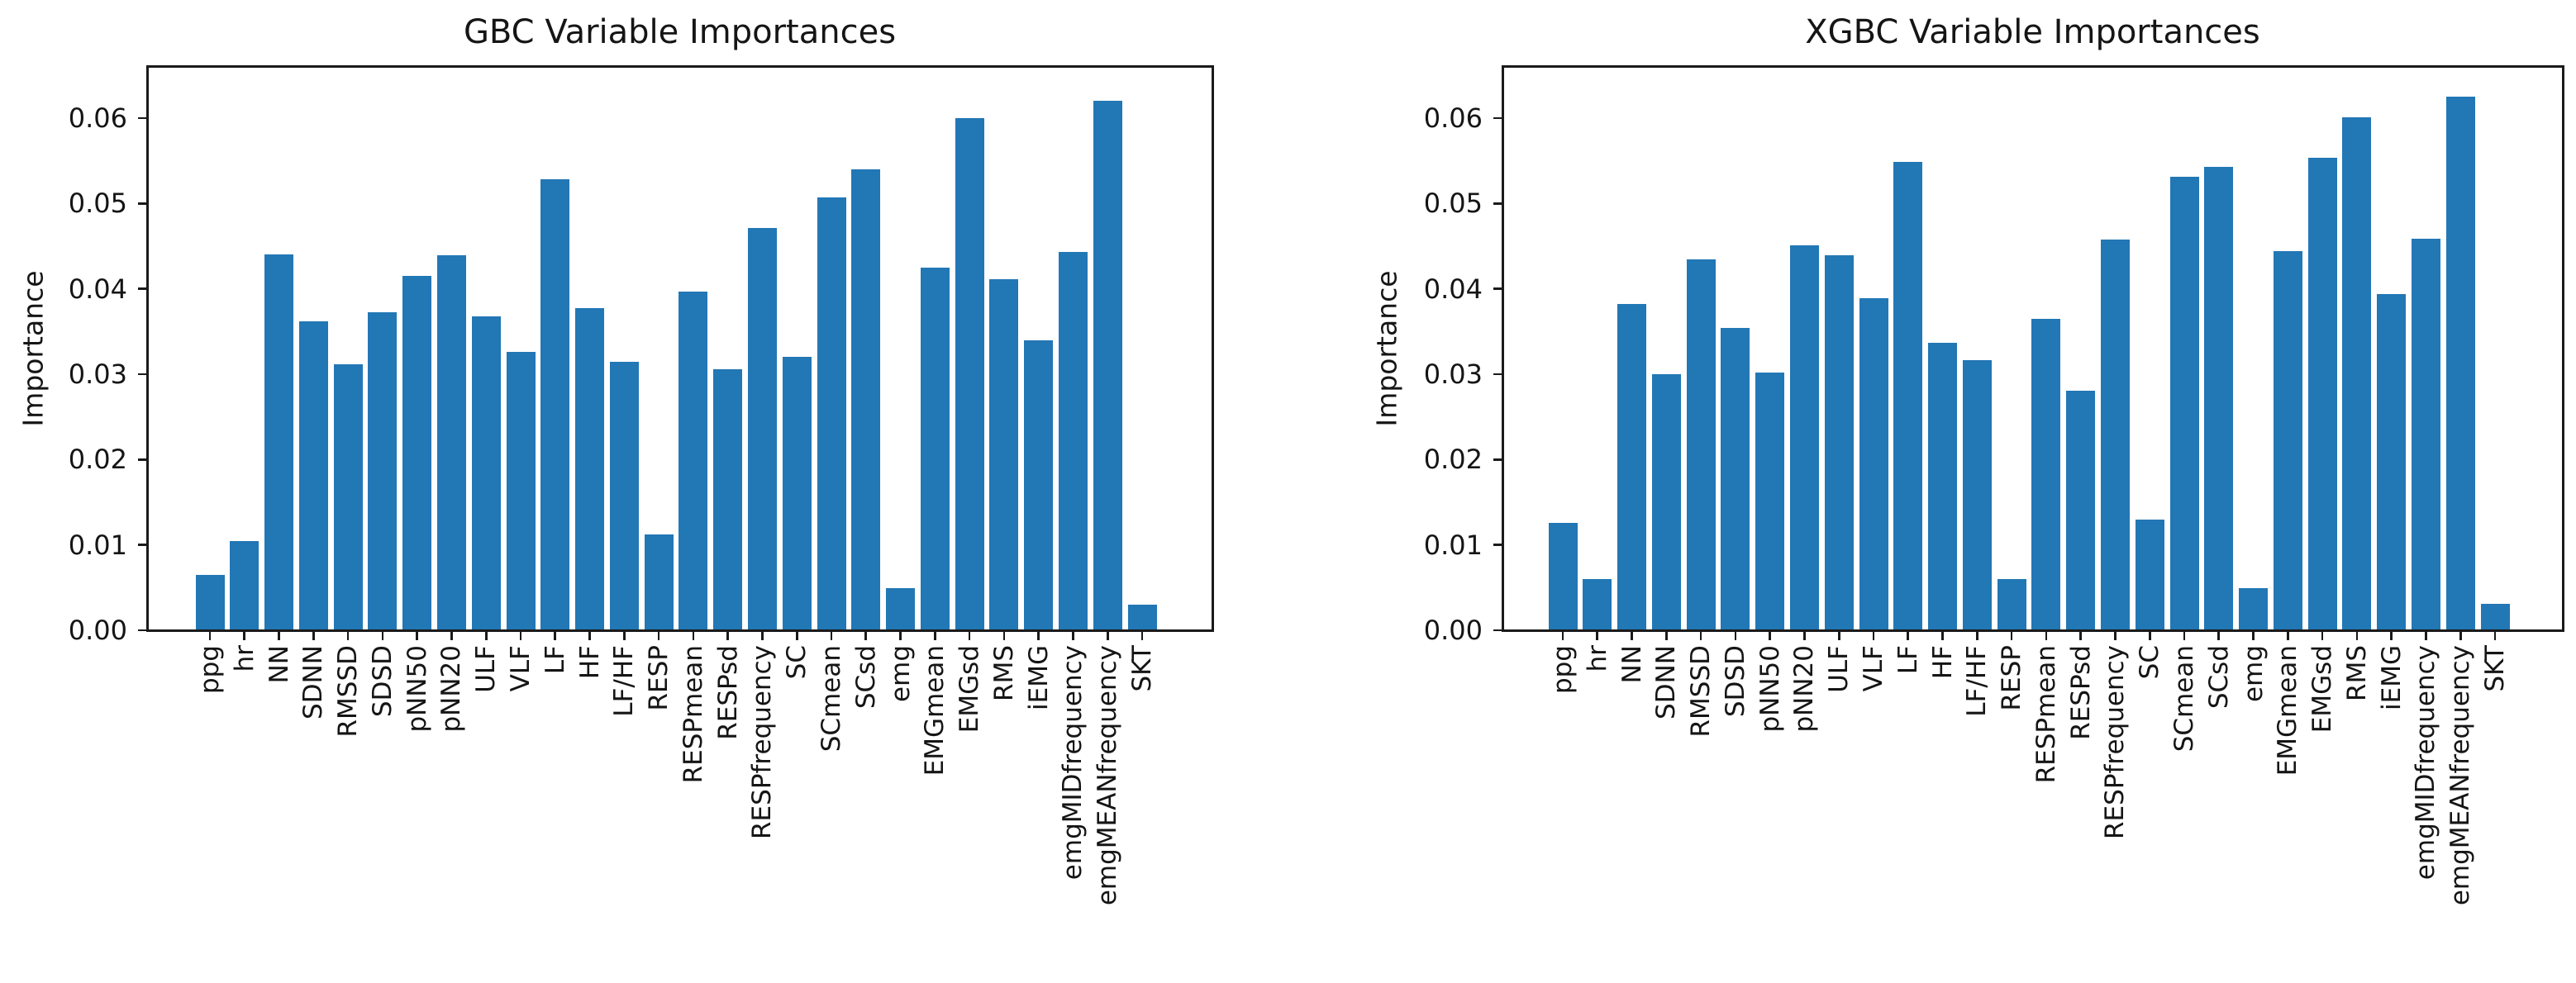 Image resolution: width=2576 pixels, height=983 pixels. Describe the element at coordinates (2012, 678) in the screenshot. I see `x-tick-label-text: RESP` at that location.